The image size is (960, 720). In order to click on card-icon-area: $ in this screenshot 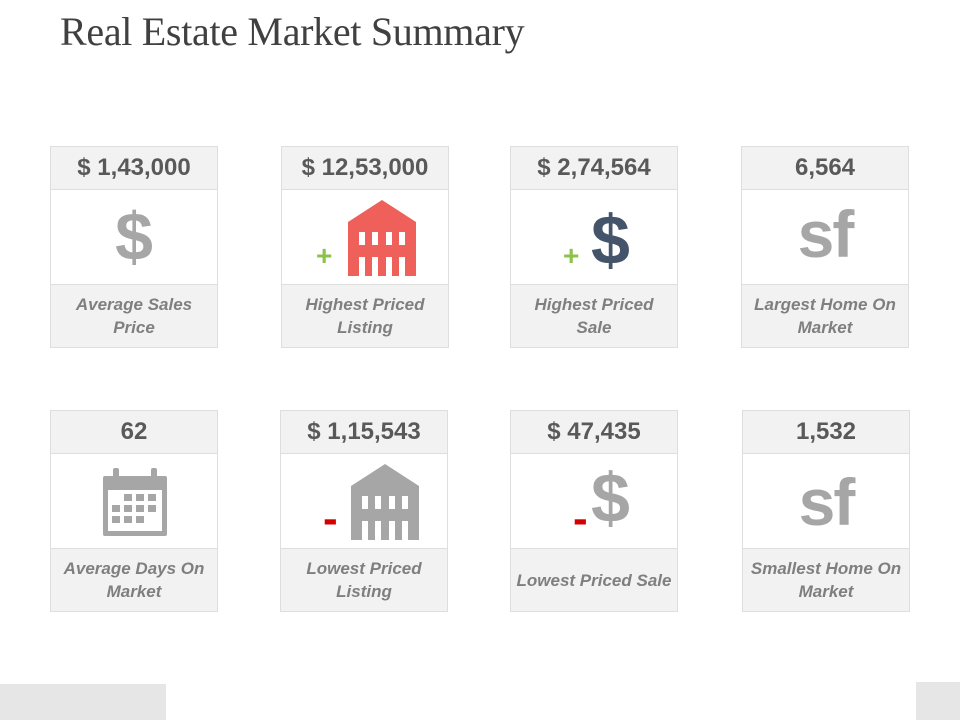, I will do `click(134, 237)`.